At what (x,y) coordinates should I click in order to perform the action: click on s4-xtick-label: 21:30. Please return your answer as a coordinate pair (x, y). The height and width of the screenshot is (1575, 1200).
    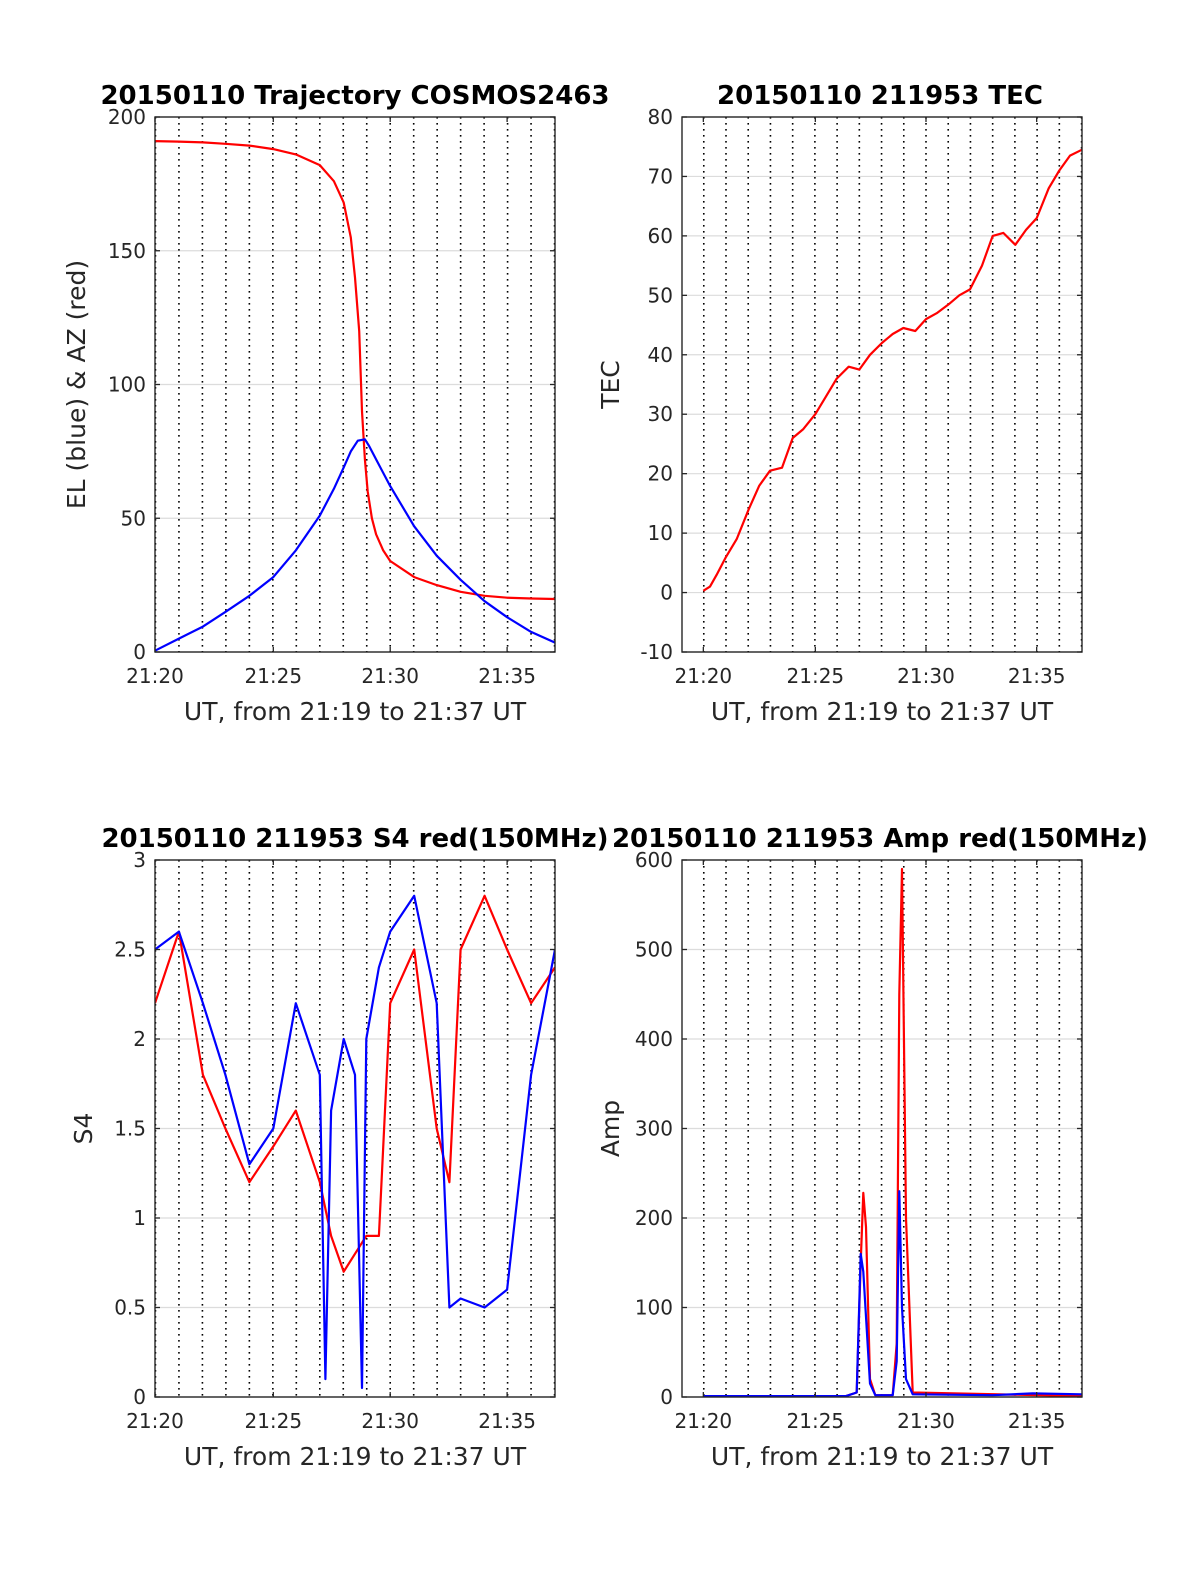
    Looking at the image, I should click on (390, 1421).